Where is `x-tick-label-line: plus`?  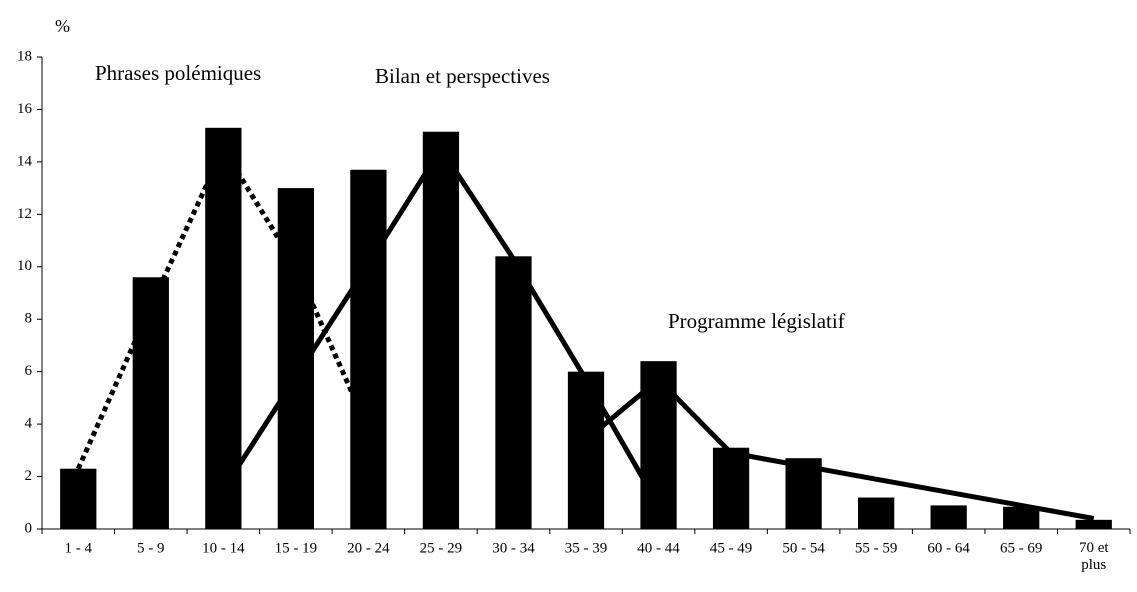 x-tick-label-line: plus is located at coordinates (1093, 565).